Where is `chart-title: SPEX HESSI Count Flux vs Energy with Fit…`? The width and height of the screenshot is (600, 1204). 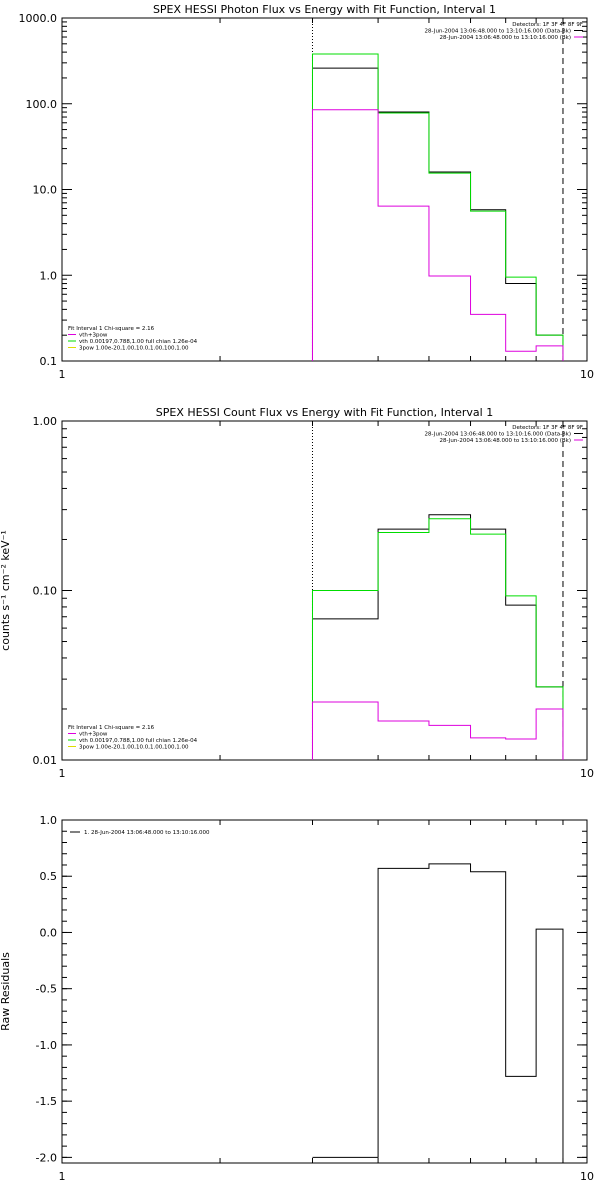
chart-title: SPEX HESSI Count Flux vs Energy with Fit… is located at coordinates (324, 412).